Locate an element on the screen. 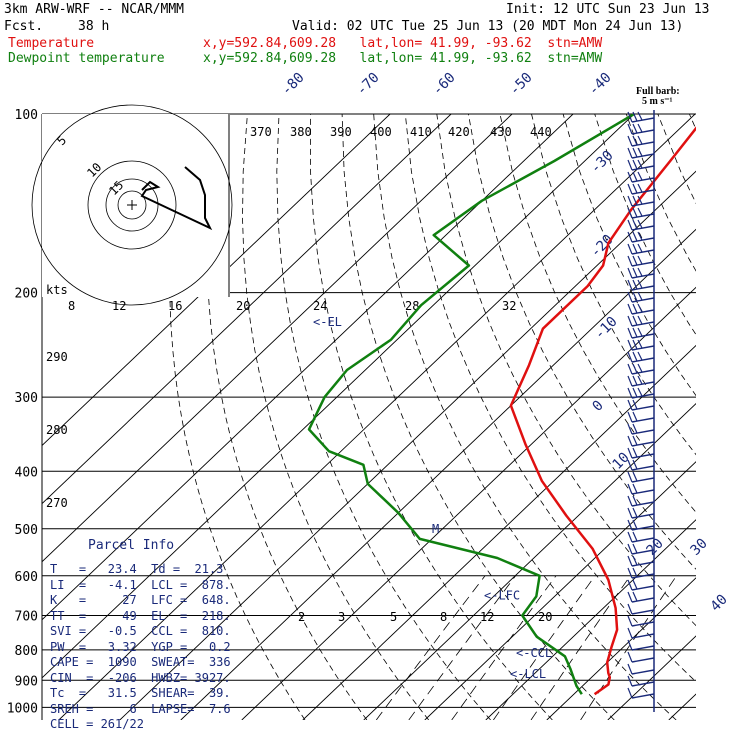 The width and height of the screenshot is (740, 740). parcel-row: TT = 49 EL = 218. is located at coordinates (140, 615).